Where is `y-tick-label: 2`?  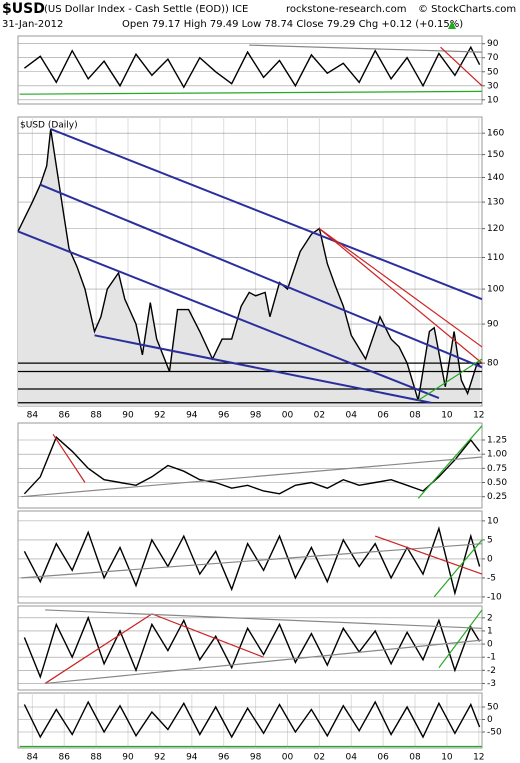
y-tick-label: 2 is located at coordinates (490, 618).